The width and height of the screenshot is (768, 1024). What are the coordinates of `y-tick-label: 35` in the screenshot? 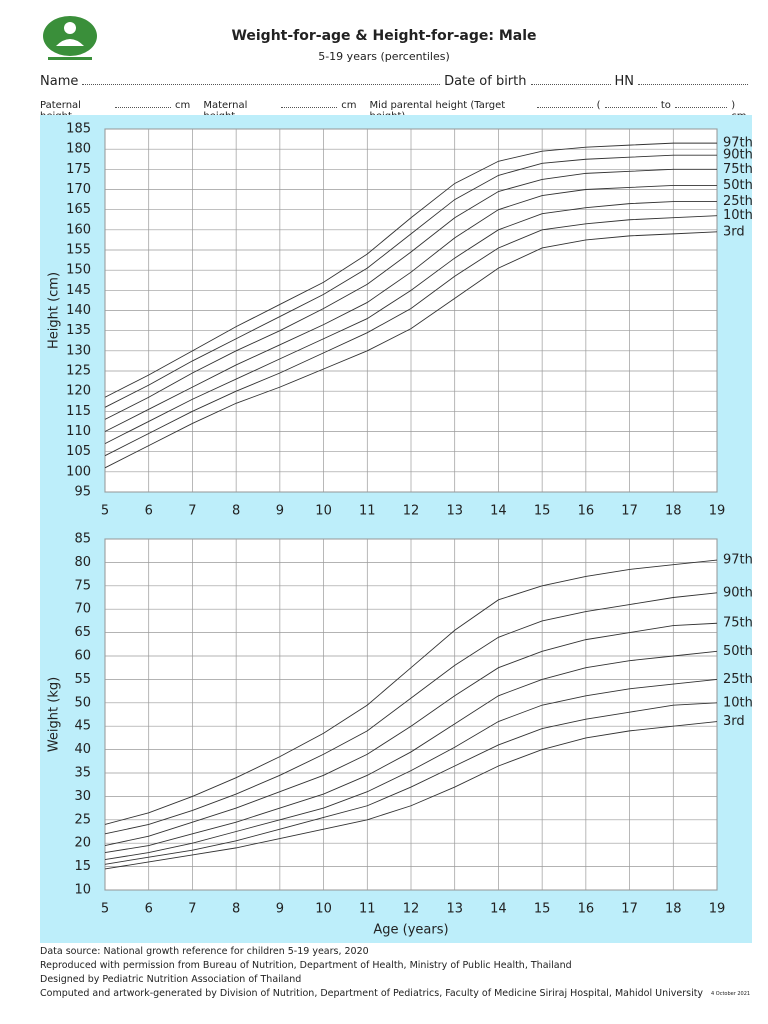 It's located at (82, 773).